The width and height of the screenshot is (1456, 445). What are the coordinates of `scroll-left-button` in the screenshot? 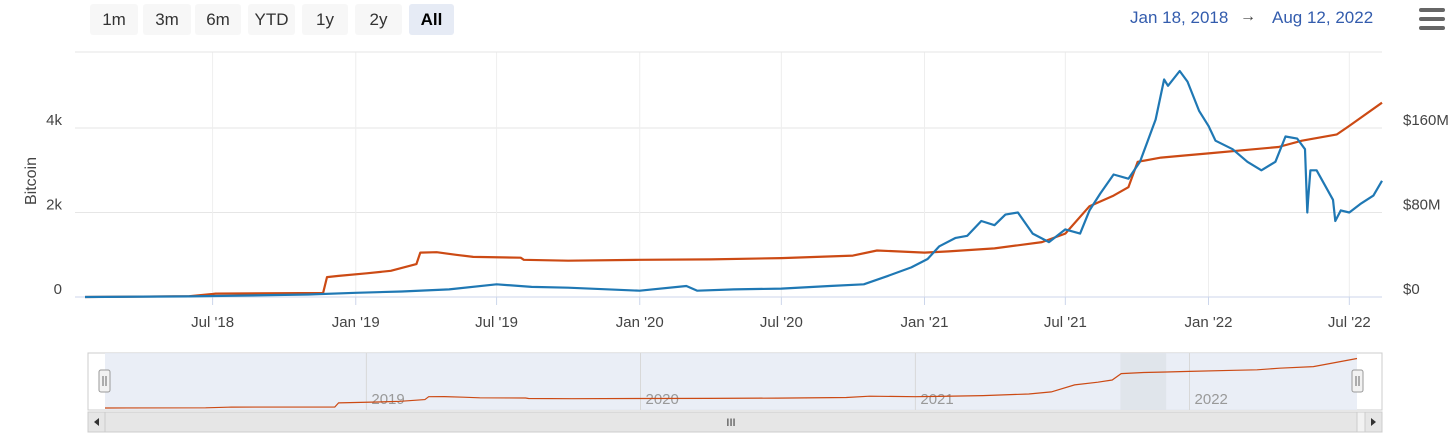 It's located at (96, 422).